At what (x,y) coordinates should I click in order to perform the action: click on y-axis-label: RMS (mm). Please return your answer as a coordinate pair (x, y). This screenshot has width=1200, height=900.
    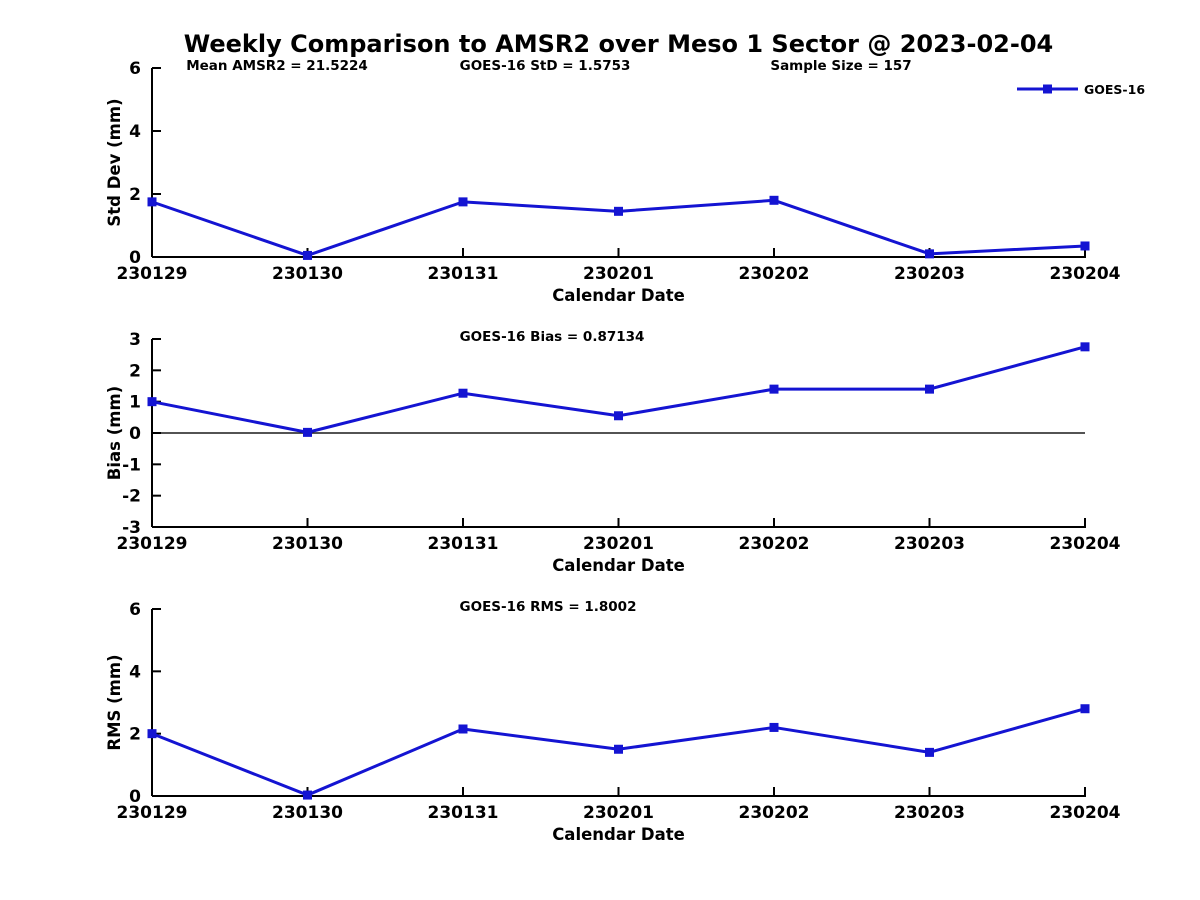
    Looking at the image, I should click on (114, 702).